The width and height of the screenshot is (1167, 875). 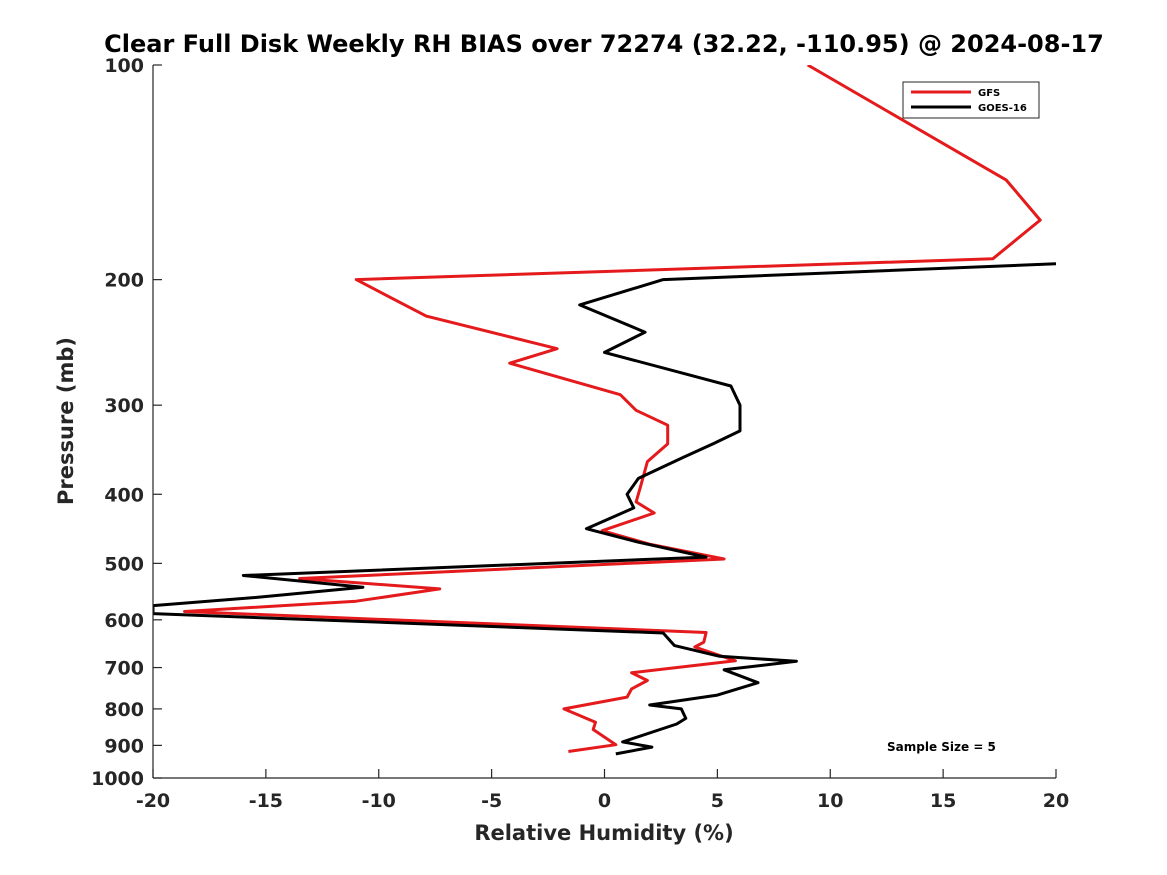 What do you see at coordinates (603, 833) in the screenshot?
I see `x-axis-label: Relative Humidity (%)` at bounding box center [603, 833].